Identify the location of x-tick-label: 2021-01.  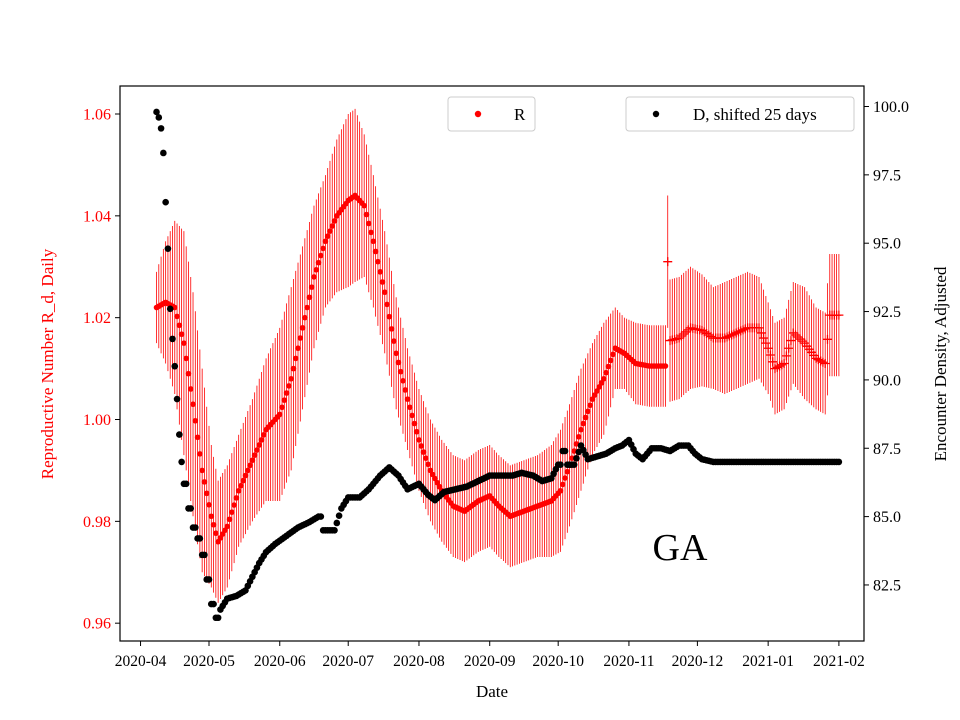
(768, 661).